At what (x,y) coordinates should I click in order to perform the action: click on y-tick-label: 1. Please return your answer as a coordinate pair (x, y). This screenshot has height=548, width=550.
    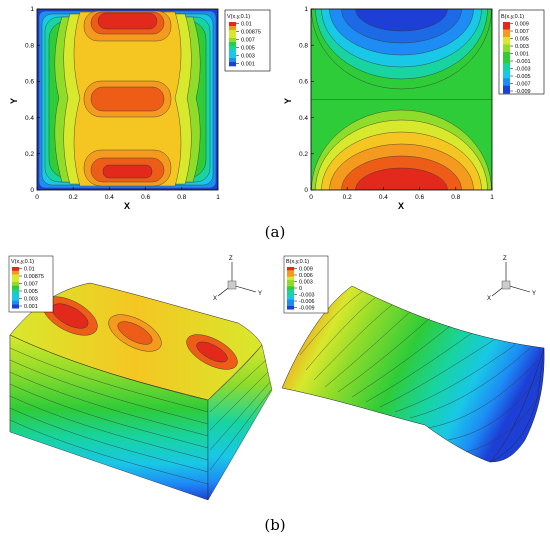
    Looking at the image, I should click on (306, 9).